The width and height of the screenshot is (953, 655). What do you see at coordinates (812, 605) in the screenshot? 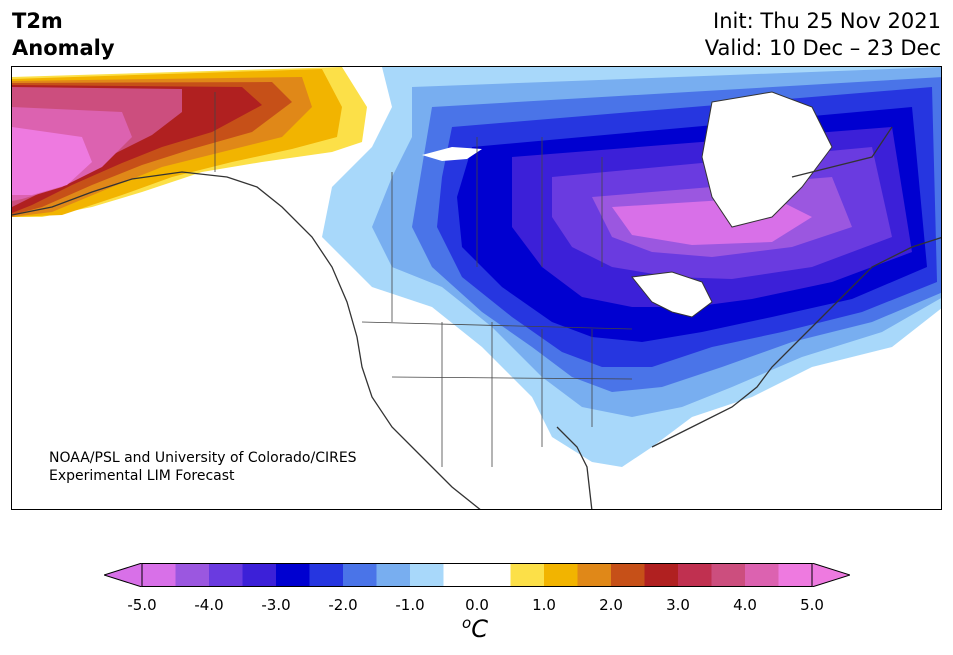
I see `colorbar-tick-label: 5.0` at bounding box center [812, 605].